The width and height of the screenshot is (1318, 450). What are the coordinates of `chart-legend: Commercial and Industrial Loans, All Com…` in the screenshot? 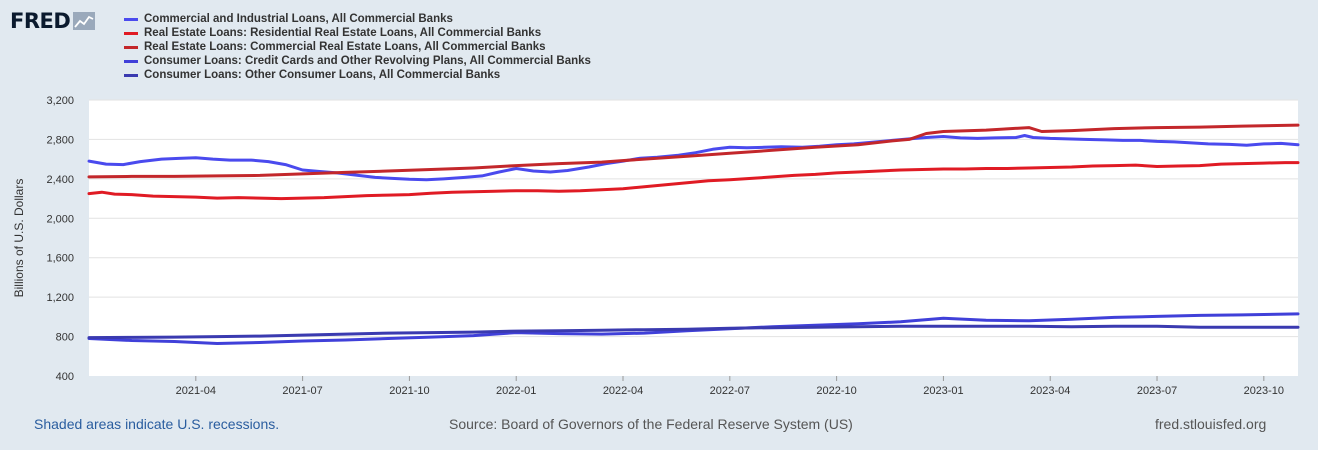 It's located at (357, 47).